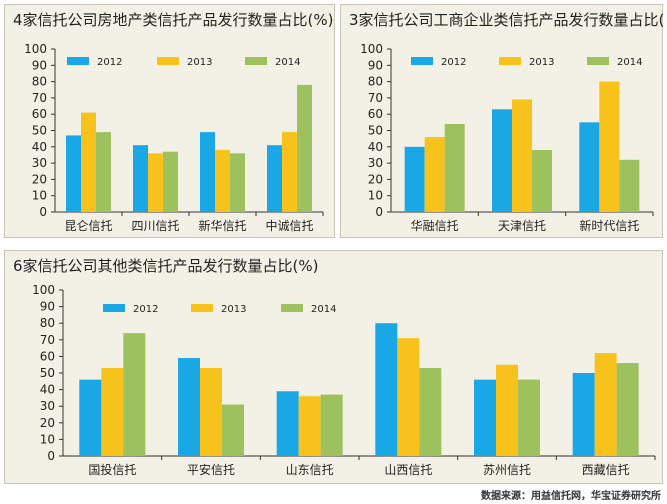  I want to click on chart-title: 6家信托公司其他类信托产品发行数量占比(%), so click(166, 266).